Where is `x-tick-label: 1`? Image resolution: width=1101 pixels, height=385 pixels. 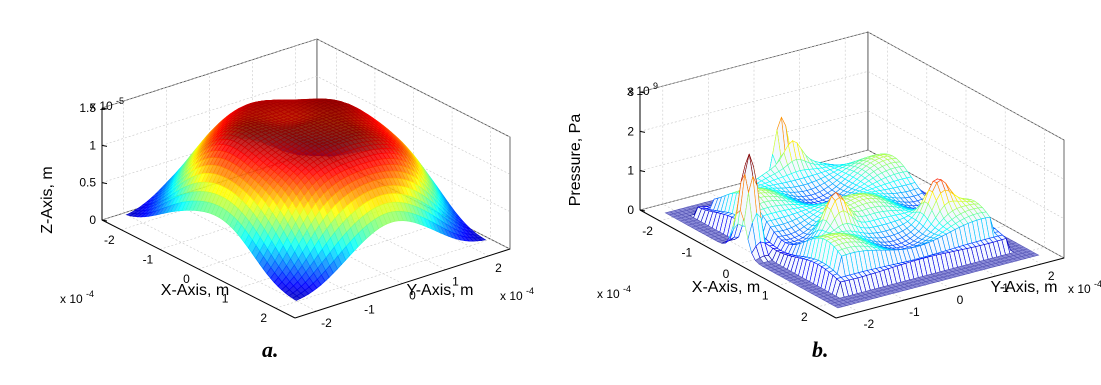 x-tick-label: 1 is located at coordinates (765, 296).